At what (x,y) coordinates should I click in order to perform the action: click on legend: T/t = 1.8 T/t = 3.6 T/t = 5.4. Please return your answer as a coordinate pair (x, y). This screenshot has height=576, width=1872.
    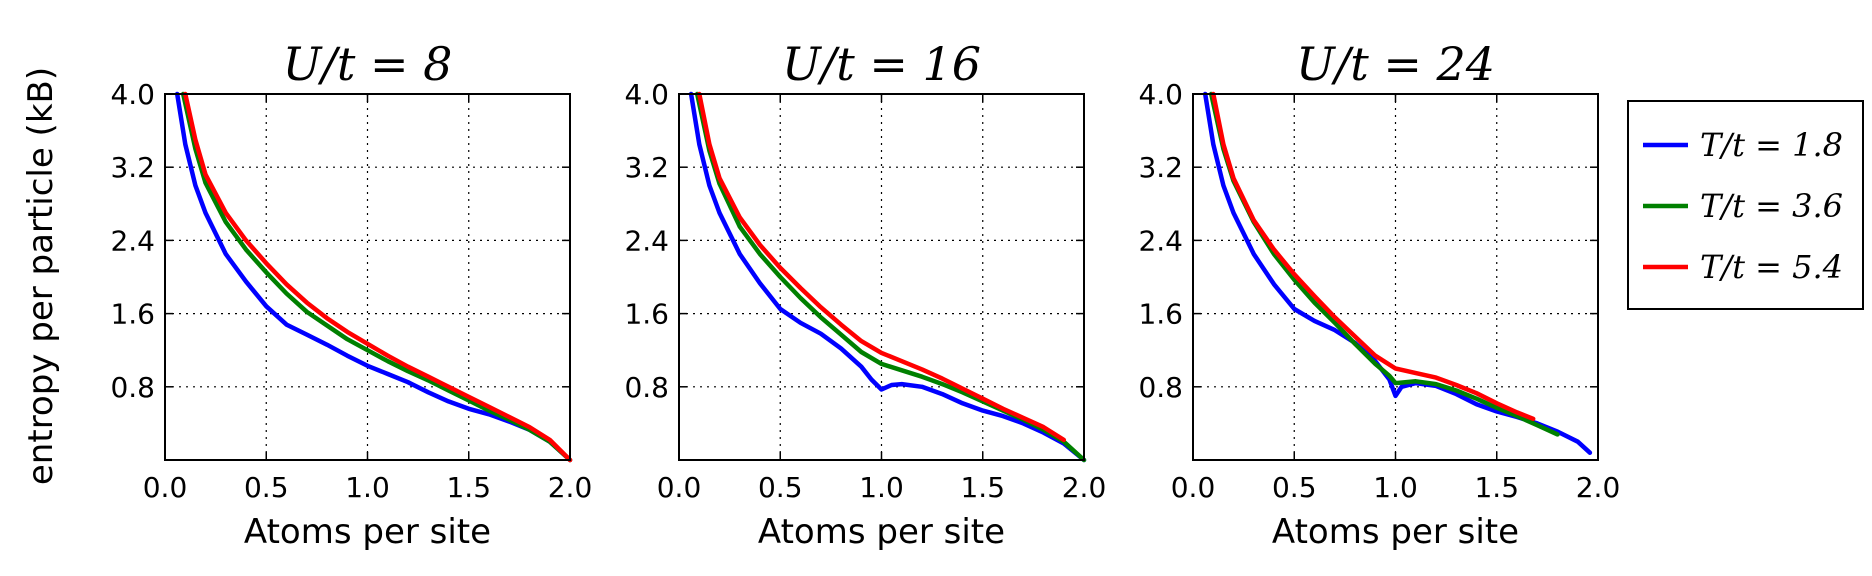
    Looking at the image, I should click on (1745, 205).